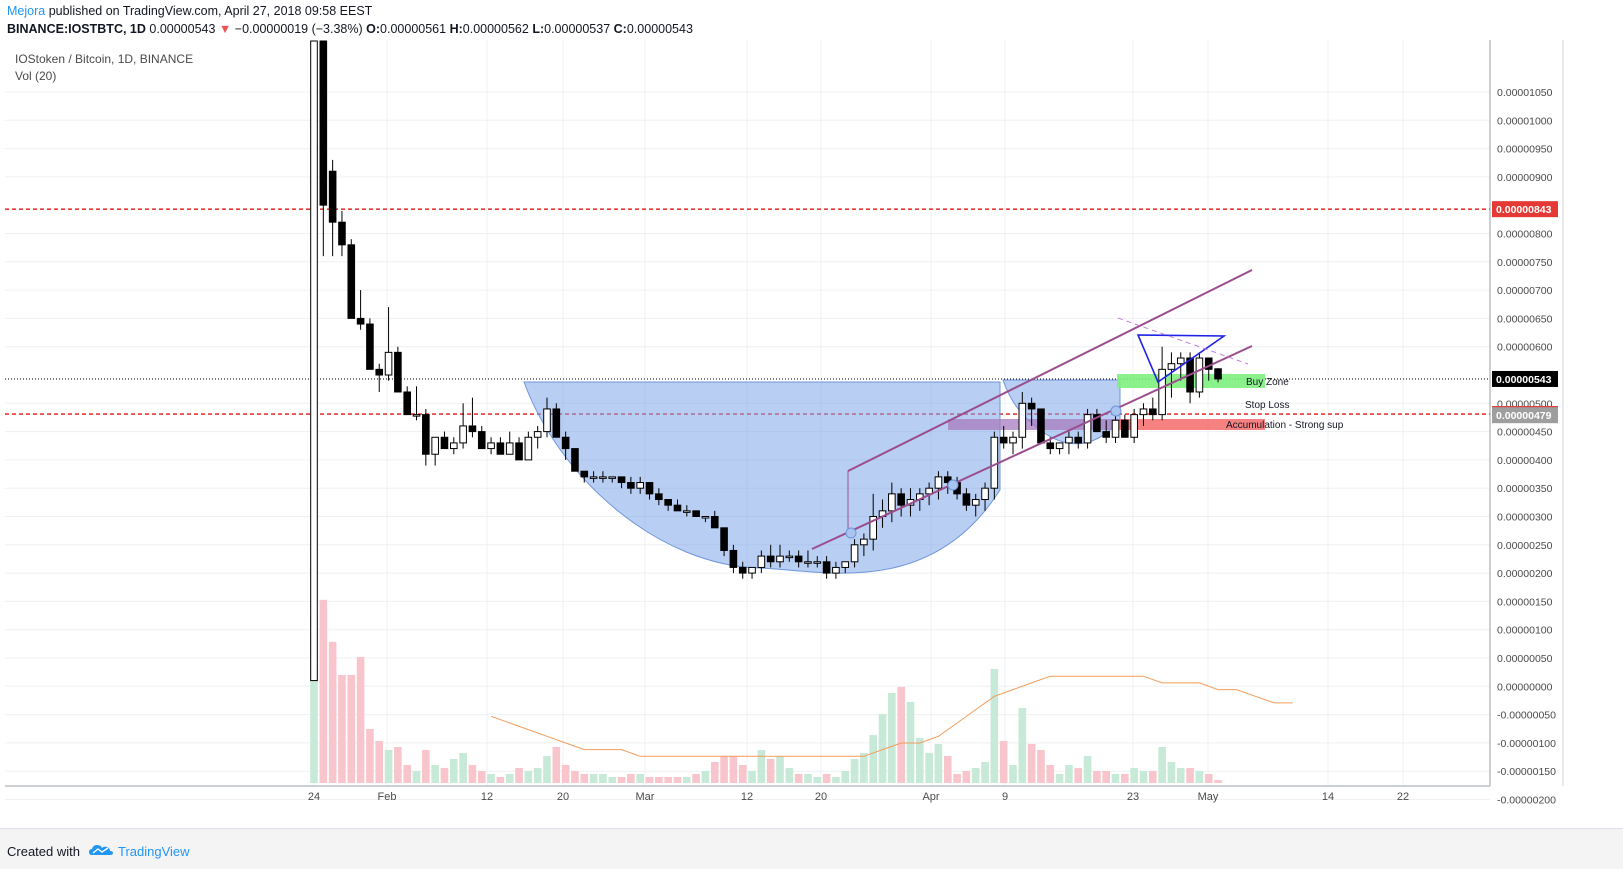  Describe the element at coordinates (1525, 263) in the screenshot. I see `y-tick-label: 0.00000750` at that location.